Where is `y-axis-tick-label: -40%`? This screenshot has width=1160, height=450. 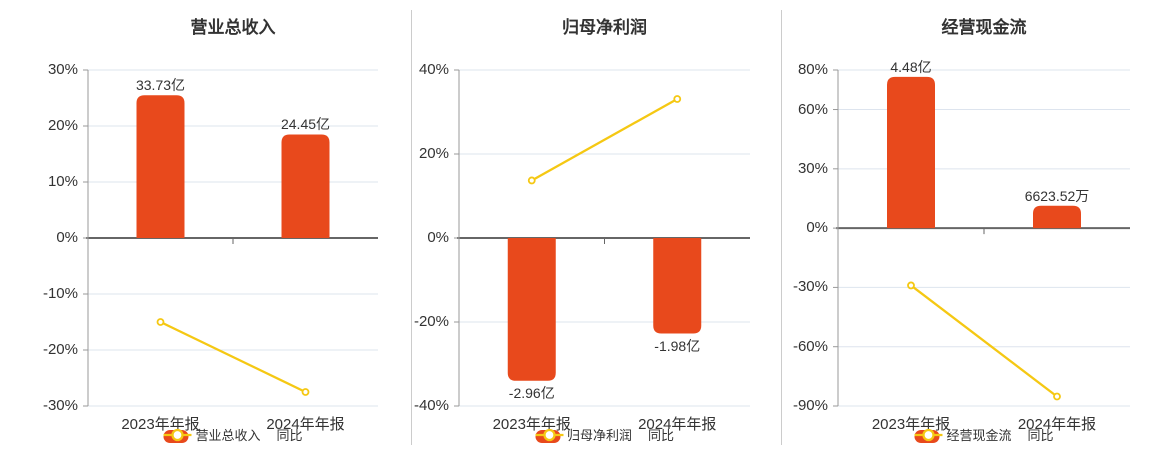 y-axis-tick-label: -40% is located at coordinates (431, 405).